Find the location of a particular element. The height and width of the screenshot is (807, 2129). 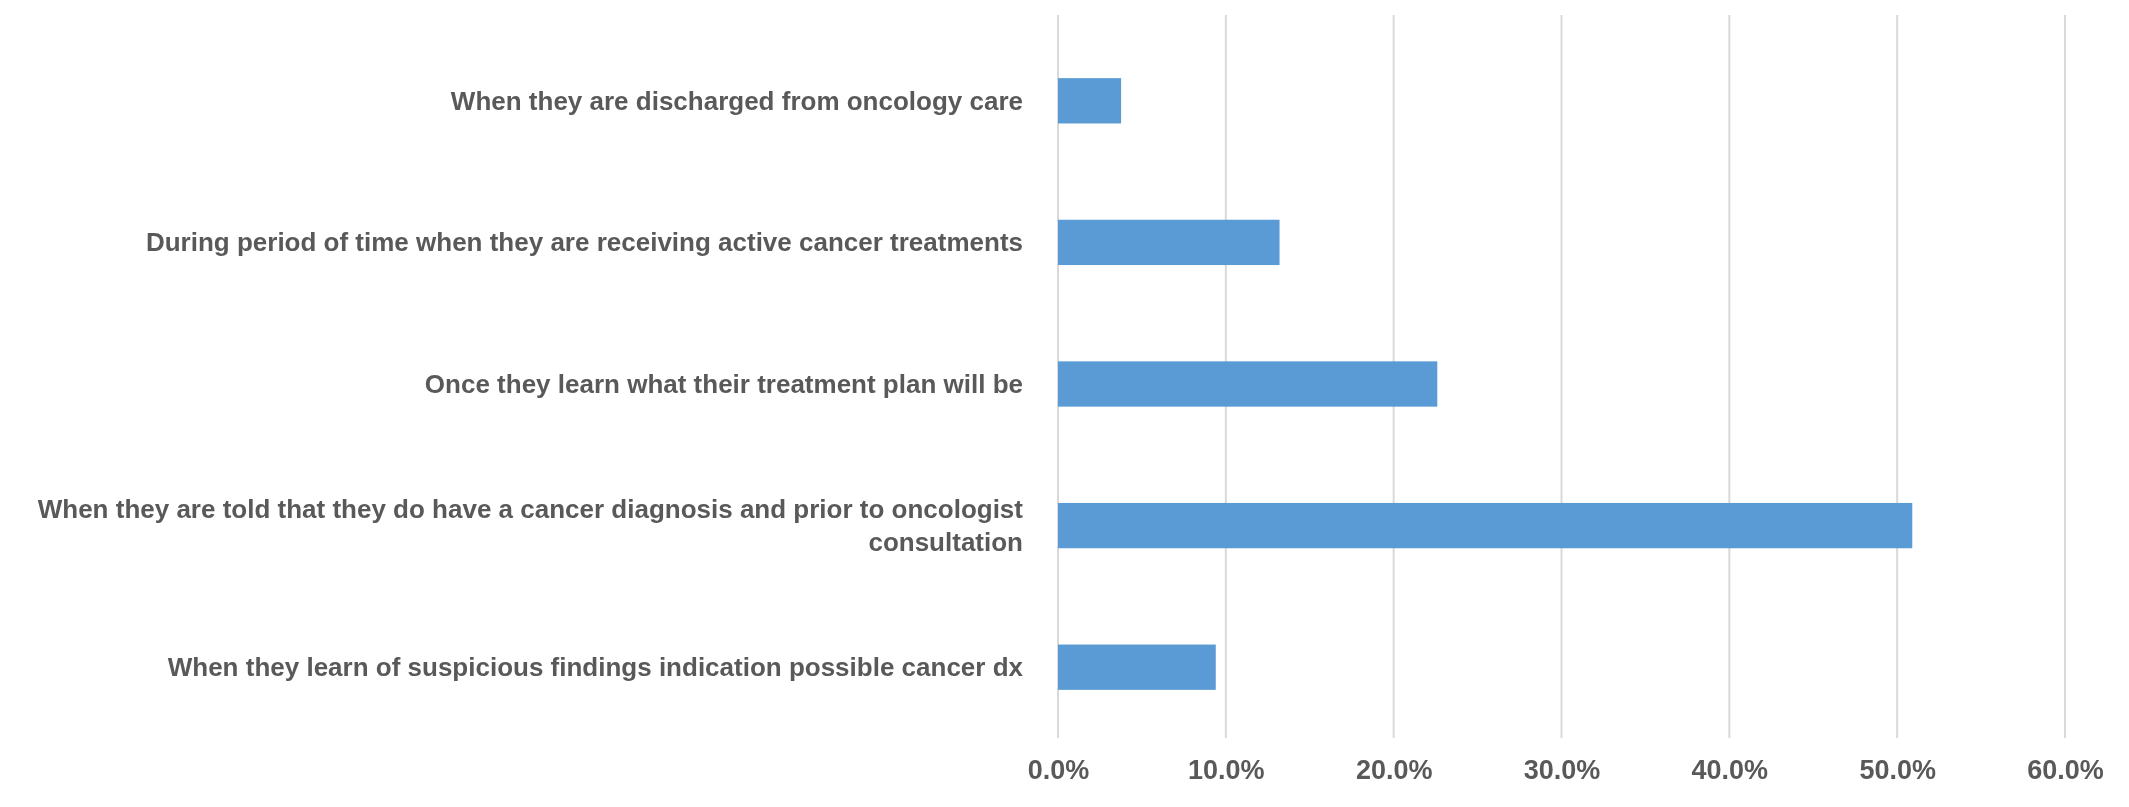

y-tick-label: When they are told that they do have a cancer diagnosis and prior to oncologist consultation is located at coordinates (530, 526).